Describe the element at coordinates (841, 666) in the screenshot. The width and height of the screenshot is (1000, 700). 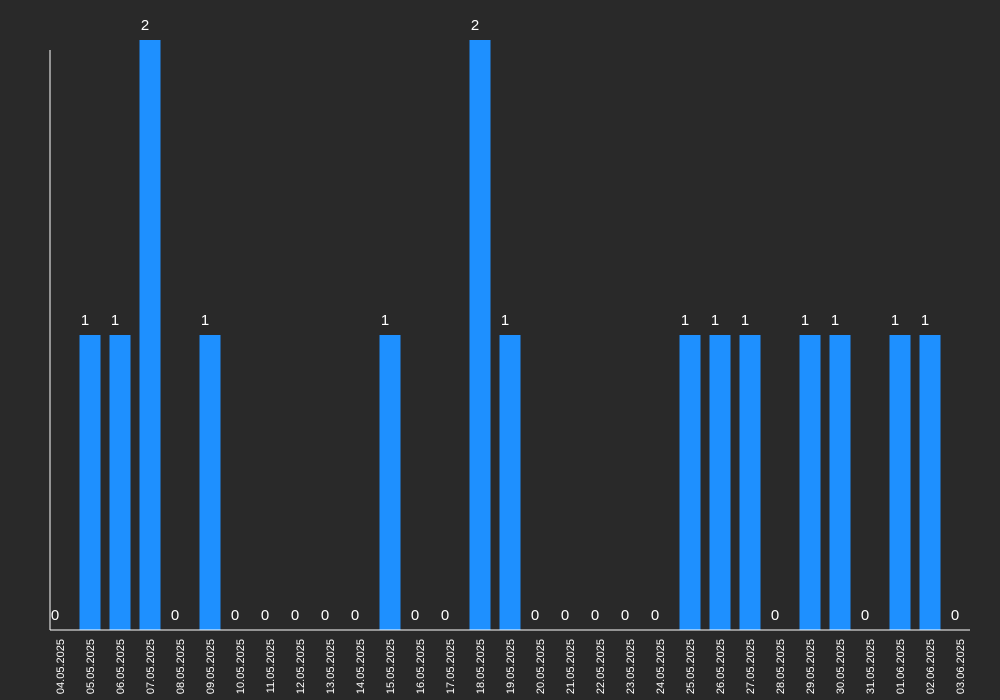
I see `x-tick-label: 30.05.2025` at that location.